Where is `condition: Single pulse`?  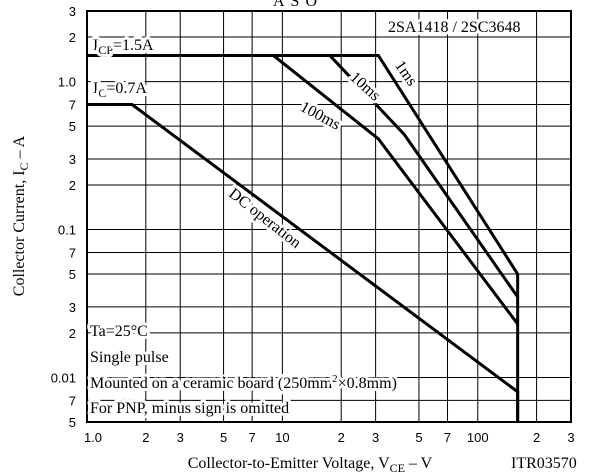 condition: Single pulse is located at coordinates (129, 357).